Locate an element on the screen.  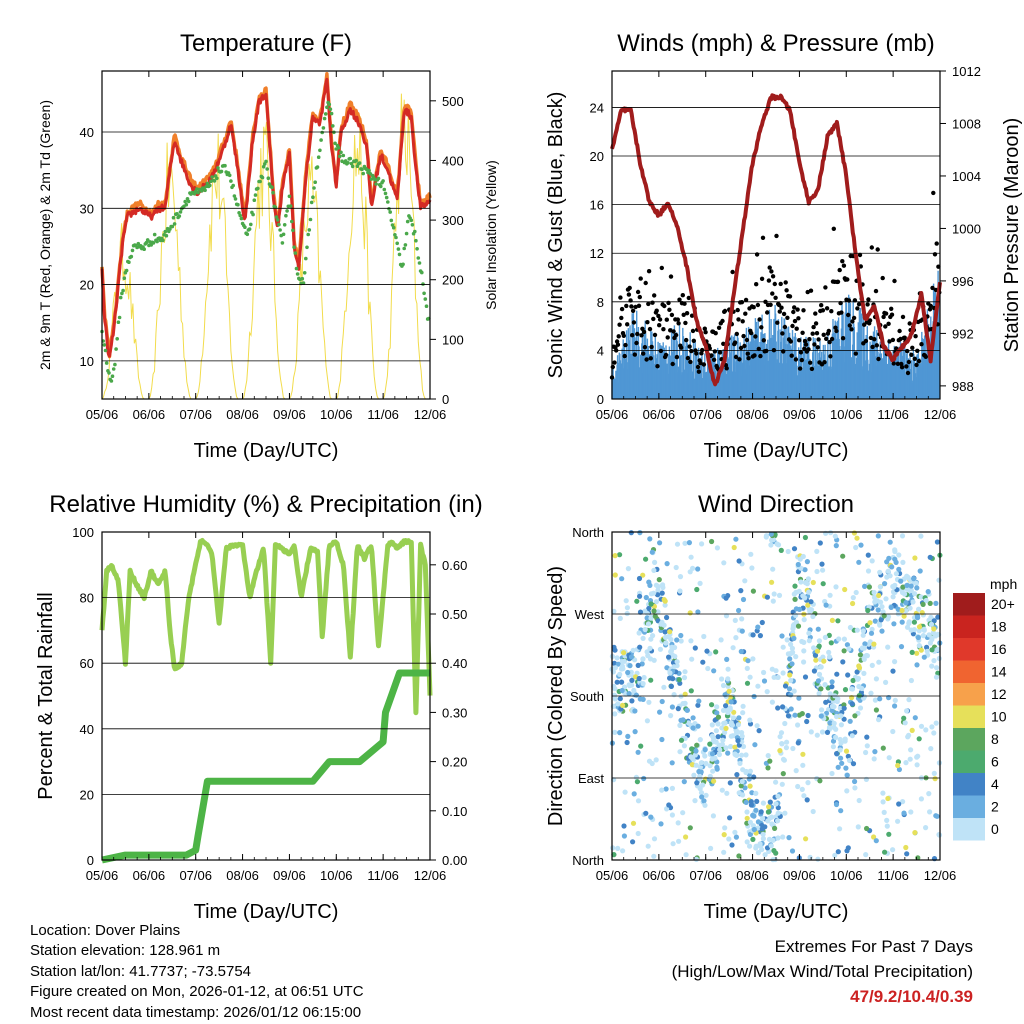
location-text: Location: Dover Plains is located at coordinates (105, 930).